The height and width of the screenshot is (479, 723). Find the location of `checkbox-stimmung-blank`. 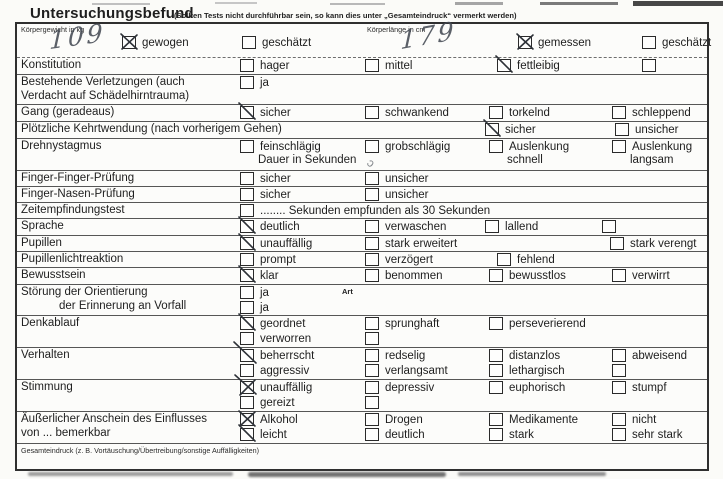

checkbox-stimmung-blank is located at coordinates (372, 402).